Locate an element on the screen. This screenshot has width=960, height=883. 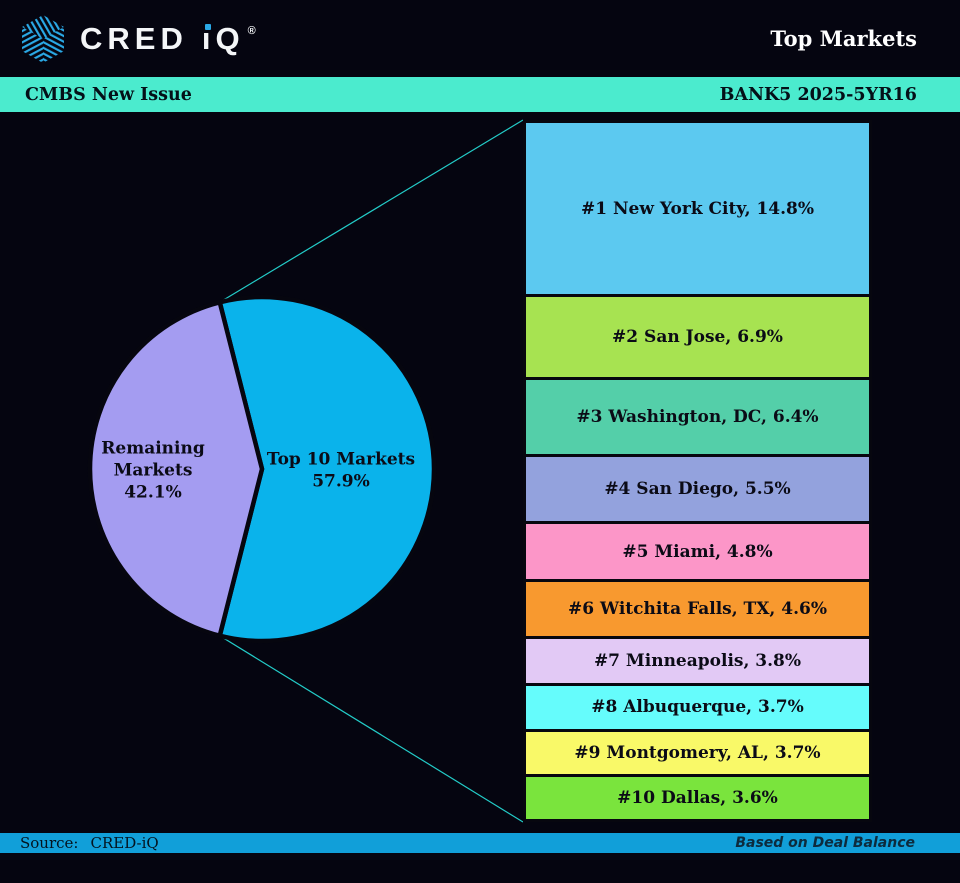
bar-segment-2: #2 San Jose, 6.9% is located at coordinates (697, 337).